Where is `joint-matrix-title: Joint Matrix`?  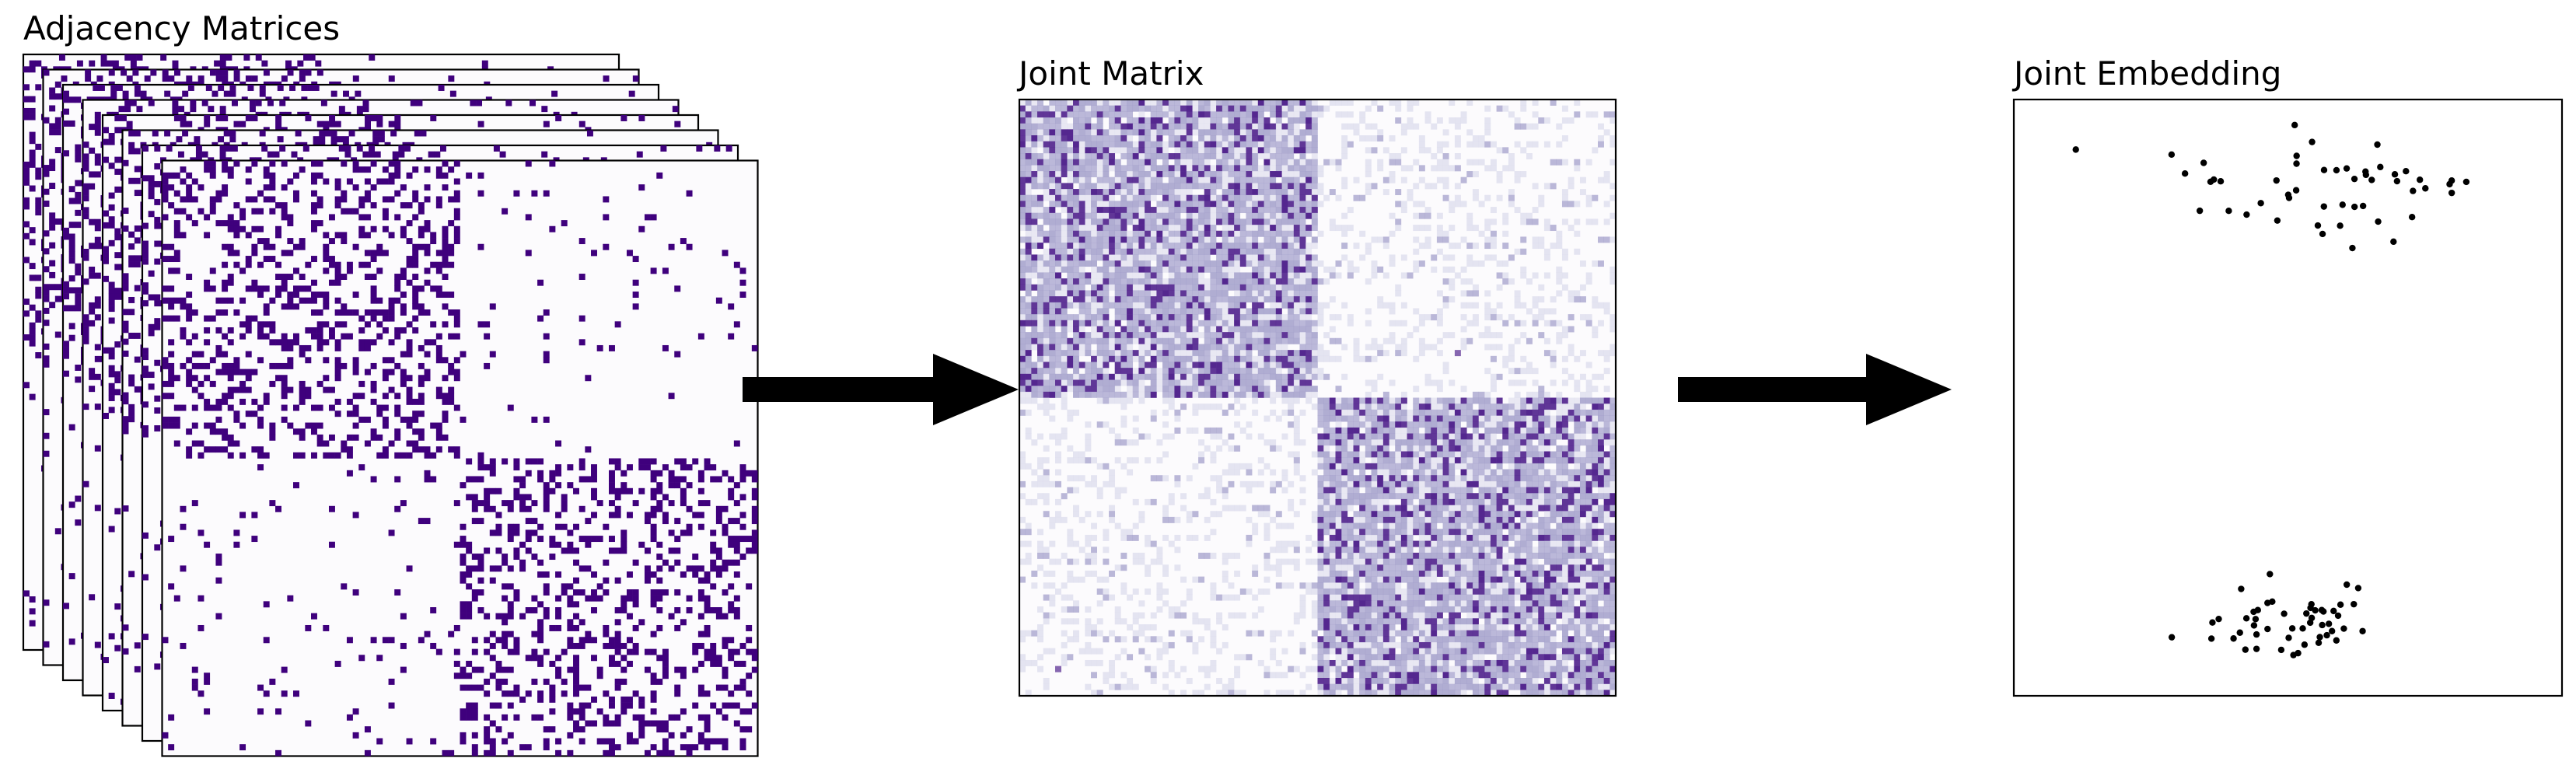 joint-matrix-title: Joint Matrix is located at coordinates (1111, 74).